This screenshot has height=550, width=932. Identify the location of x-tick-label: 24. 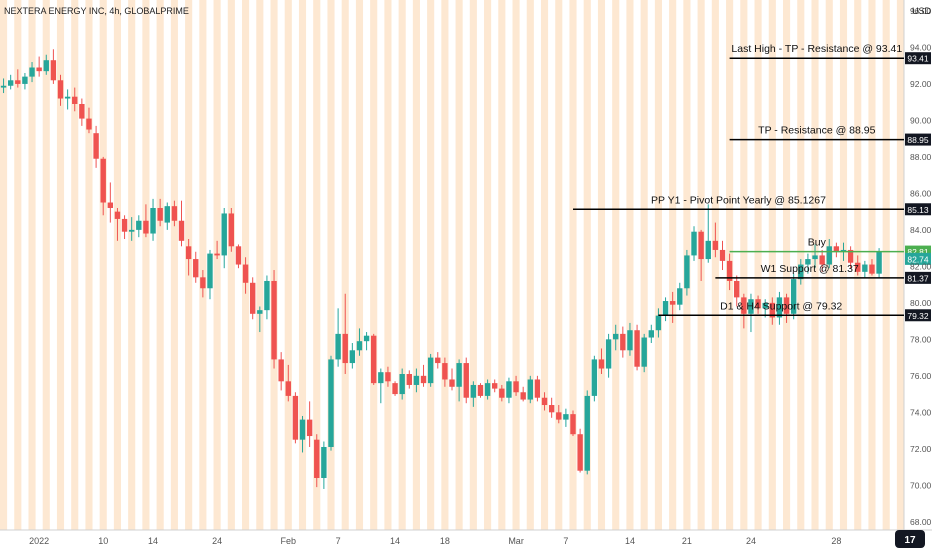
(217, 541).